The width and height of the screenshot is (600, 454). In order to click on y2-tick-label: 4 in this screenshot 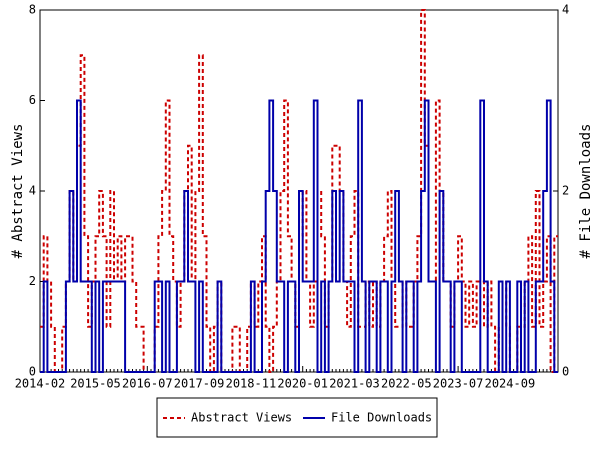, I will do `click(565, 10)`.